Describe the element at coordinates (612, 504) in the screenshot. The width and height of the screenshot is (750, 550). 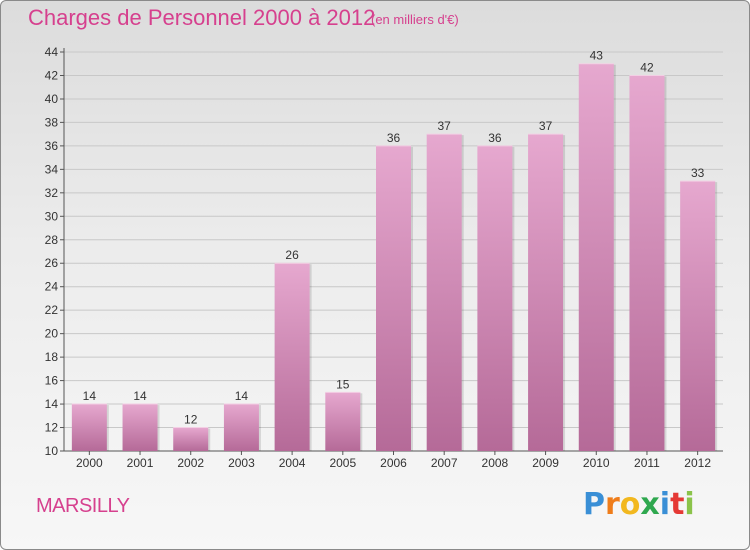
I see `logo-letter: r` at that location.